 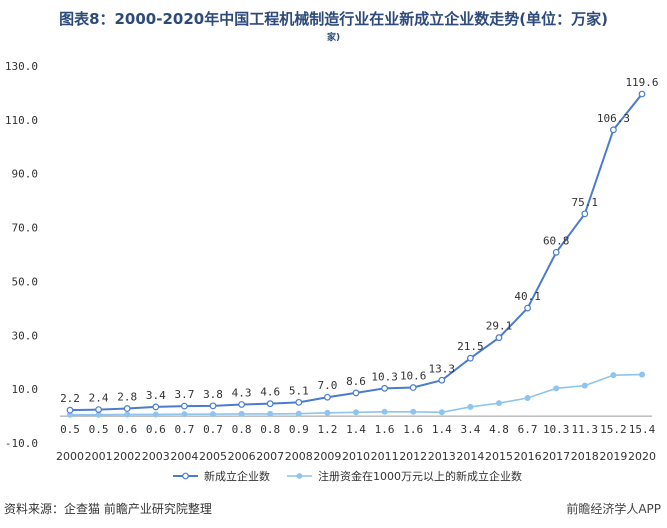 What do you see at coordinates (470, 456) in the screenshot?
I see `x-tick-label: 2014` at bounding box center [470, 456].